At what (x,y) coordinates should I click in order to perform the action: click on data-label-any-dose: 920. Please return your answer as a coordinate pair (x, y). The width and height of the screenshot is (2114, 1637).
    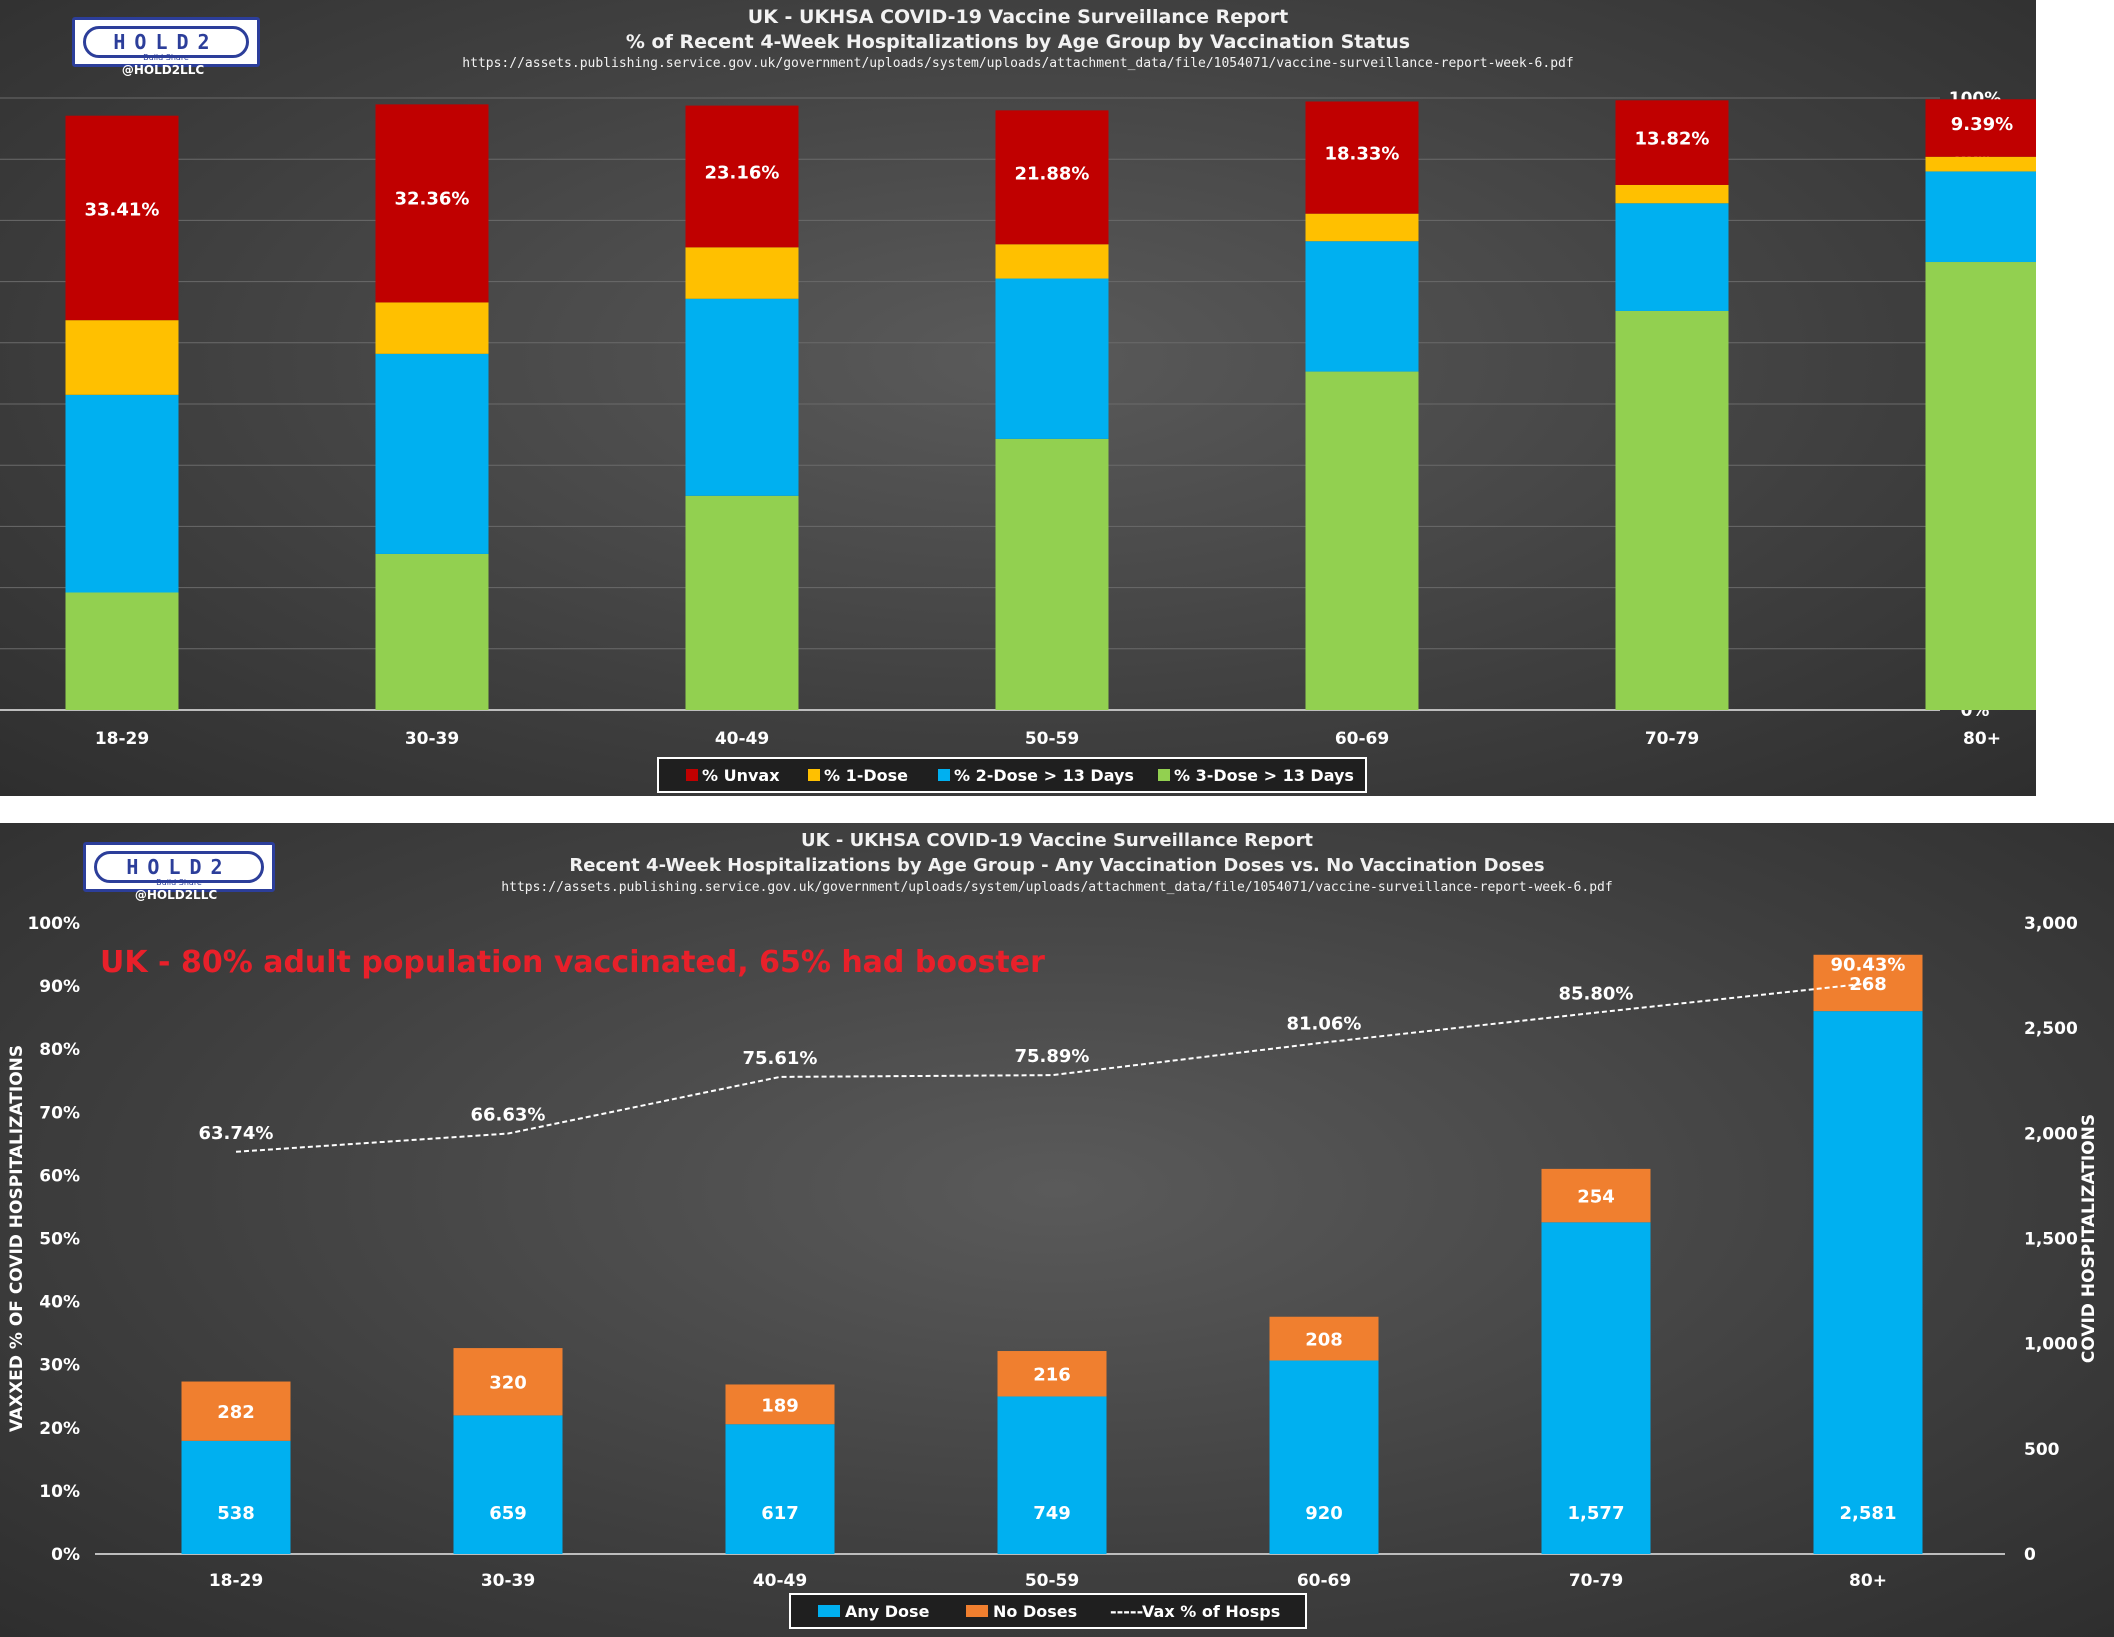
    Looking at the image, I should click on (1324, 1513).